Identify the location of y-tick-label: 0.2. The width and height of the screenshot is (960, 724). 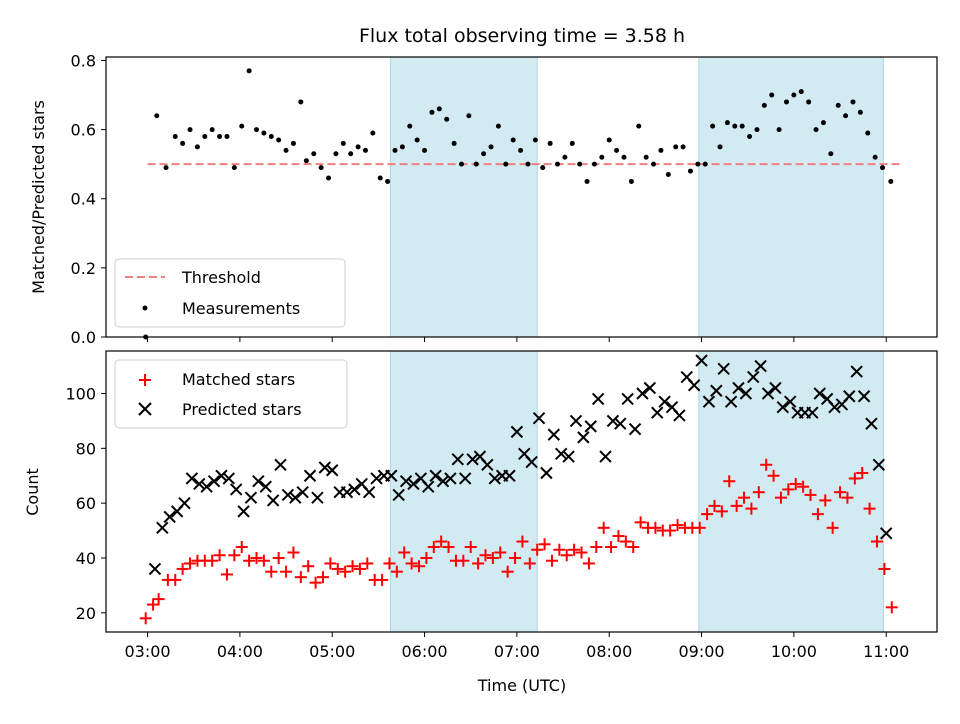
(83, 268).